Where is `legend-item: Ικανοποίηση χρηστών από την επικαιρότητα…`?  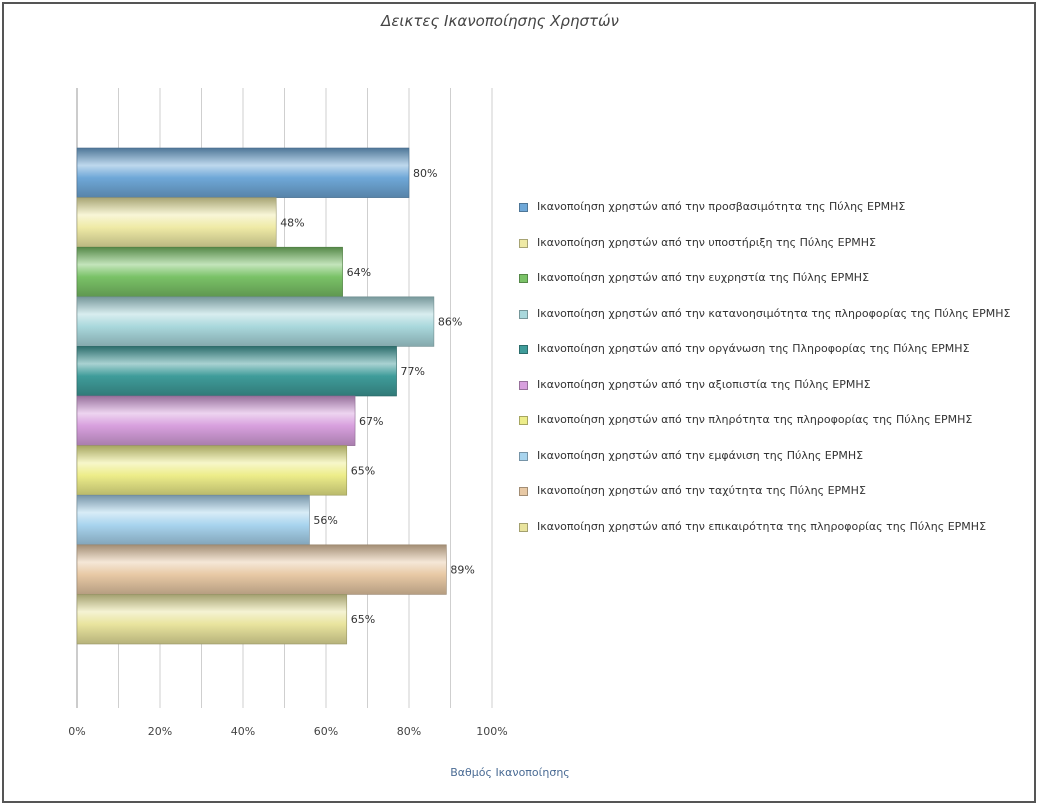
legend-item: Ικανοποίηση χρηστών από την επικαιρότητα… is located at coordinates (779, 536).